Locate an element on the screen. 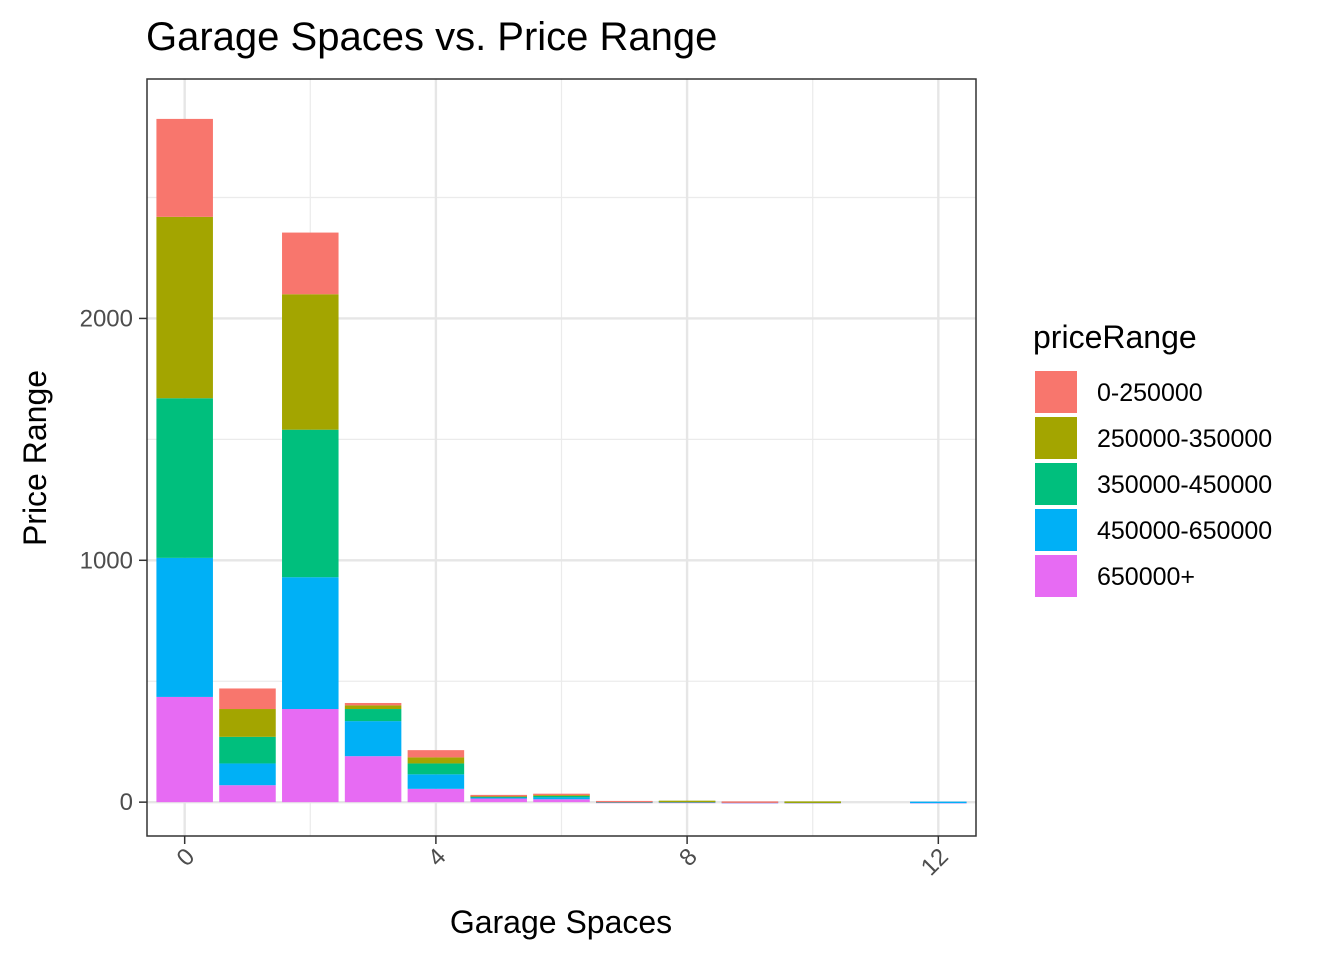 The image size is (1344, 960). legend-label: 450000-650000 is located at coordinates (1184, 531).